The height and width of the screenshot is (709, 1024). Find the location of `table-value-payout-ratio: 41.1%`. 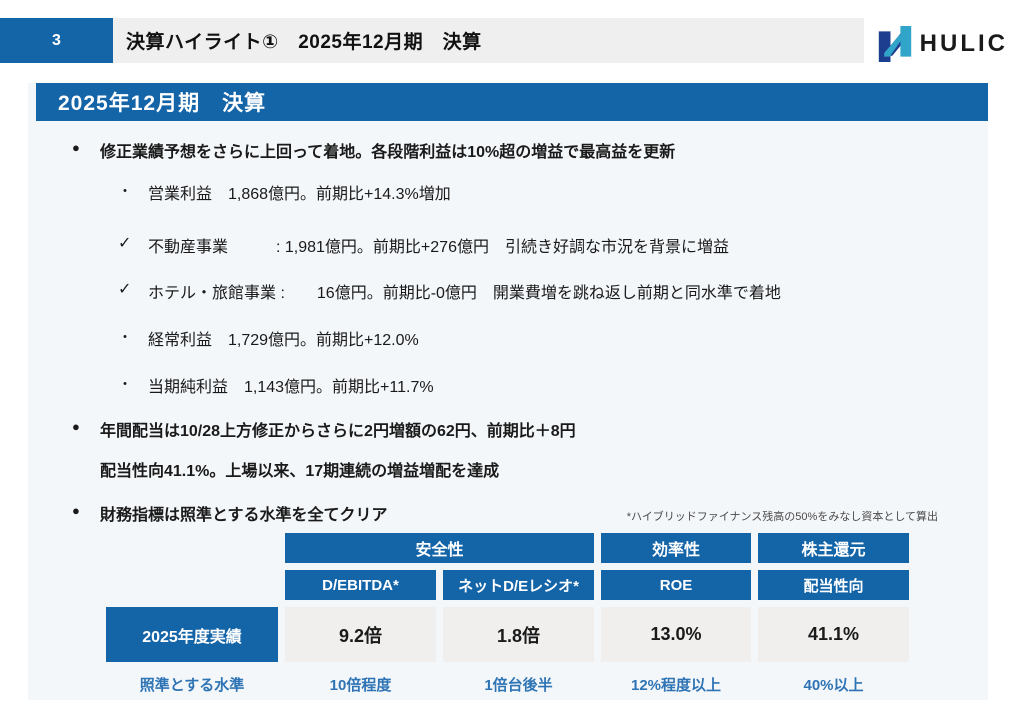

table-value-payout-ratio: 41.1% is located at coordinates (833, 634).